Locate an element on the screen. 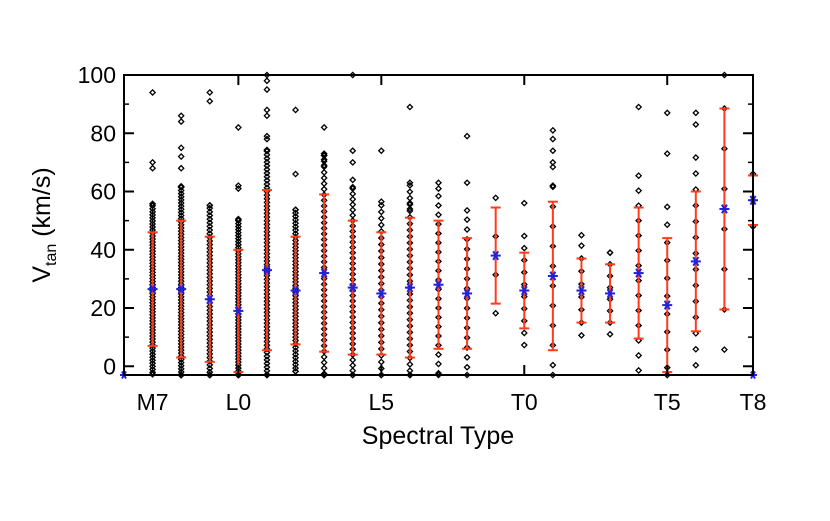 The image size is (830, 521). x-tick-label: L0 is located at coordinates (239, 402).